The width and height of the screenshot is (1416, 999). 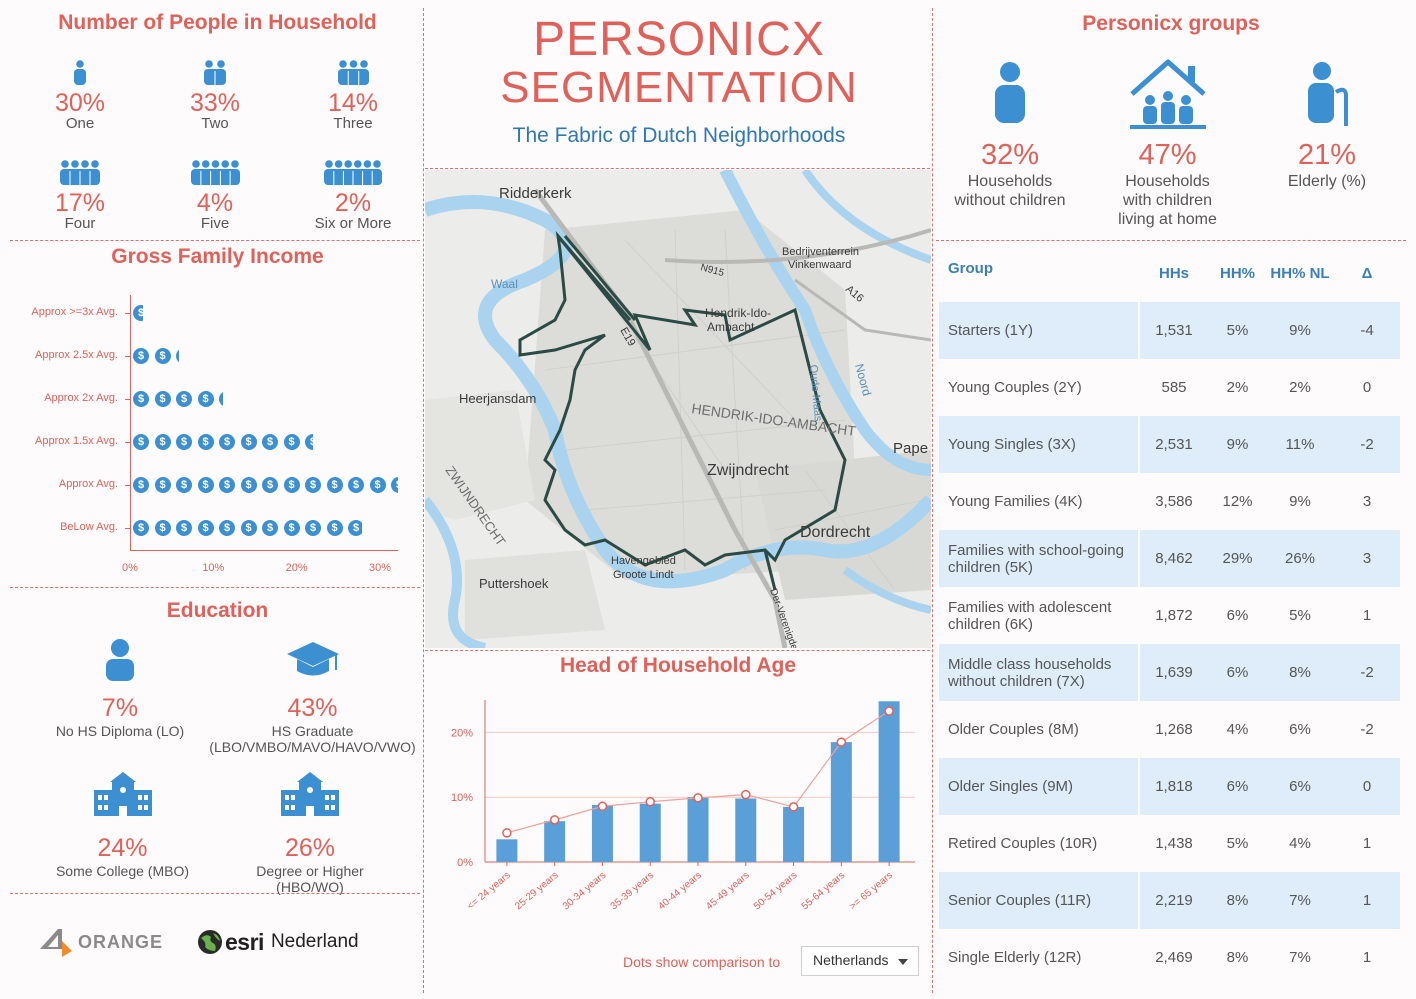 What do you see at coordinates (122, 794) in the screenshot?
I see `school-building-icon` at bounding box center [122, 794].